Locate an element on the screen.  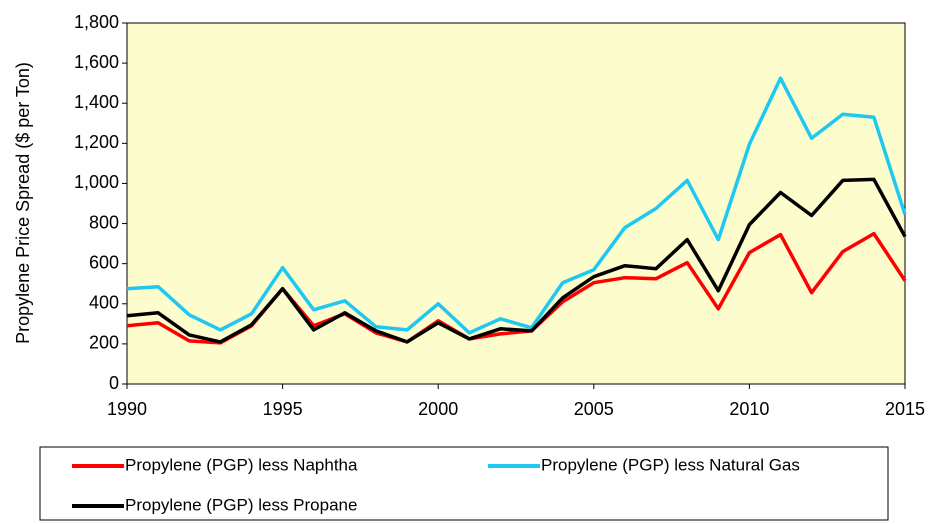
legend-label: Propylene (PGP) less Propane is located at coordinates (241, 504).